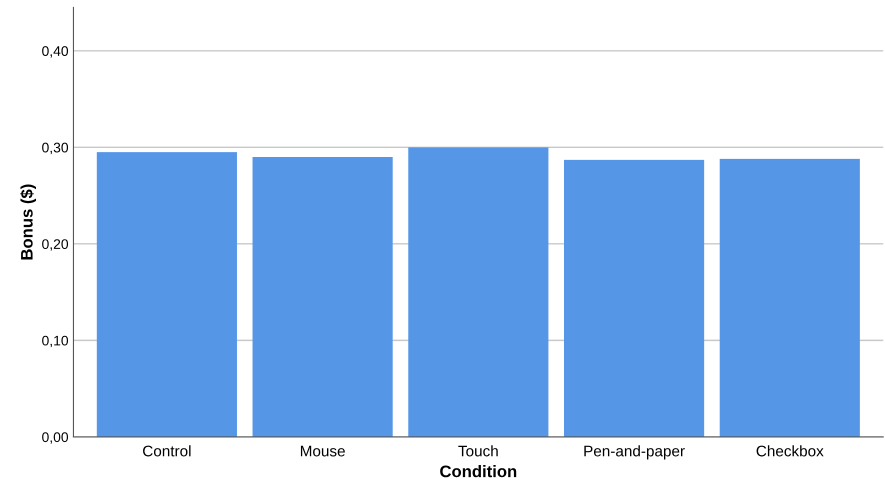  What do you see at coordinates (478, 450) in the screenshot?
I see `x-tick-label: Touch` at bounding box center [478, 450].